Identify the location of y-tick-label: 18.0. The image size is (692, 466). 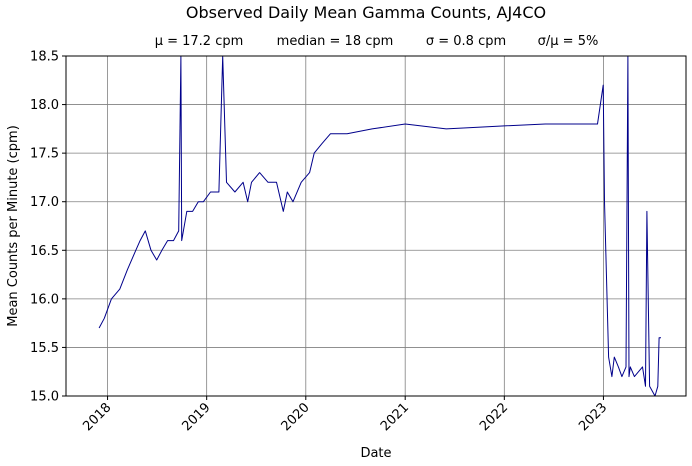
(44, 105).